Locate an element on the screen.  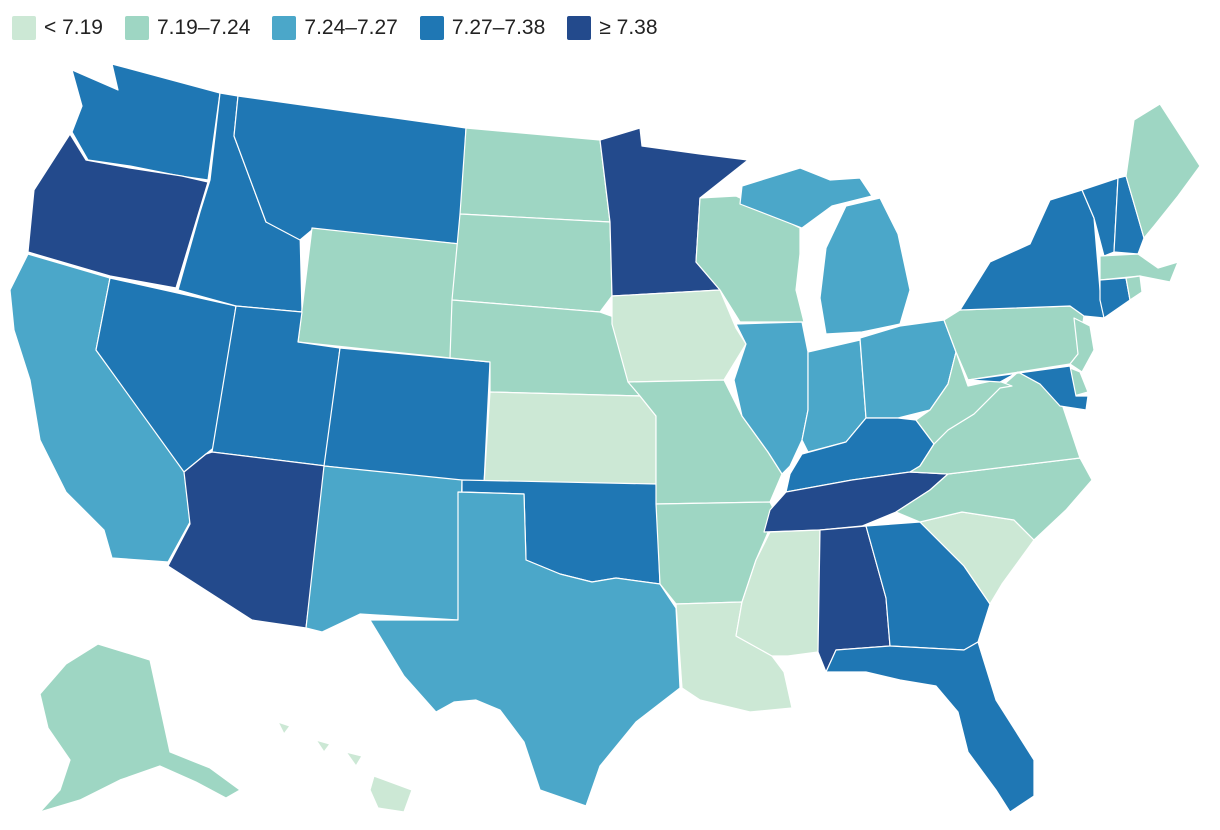
state-az is located at coordinates (247, 540).